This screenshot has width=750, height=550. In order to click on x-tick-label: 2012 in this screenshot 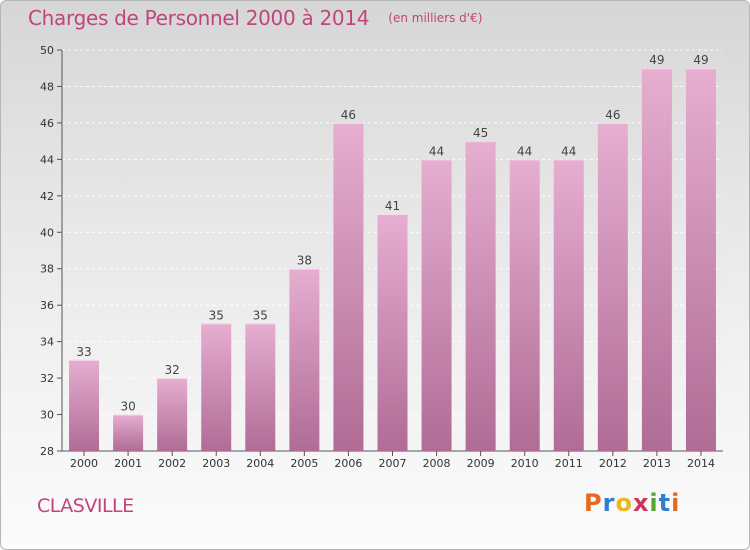, I will do `click(613, 463)`.